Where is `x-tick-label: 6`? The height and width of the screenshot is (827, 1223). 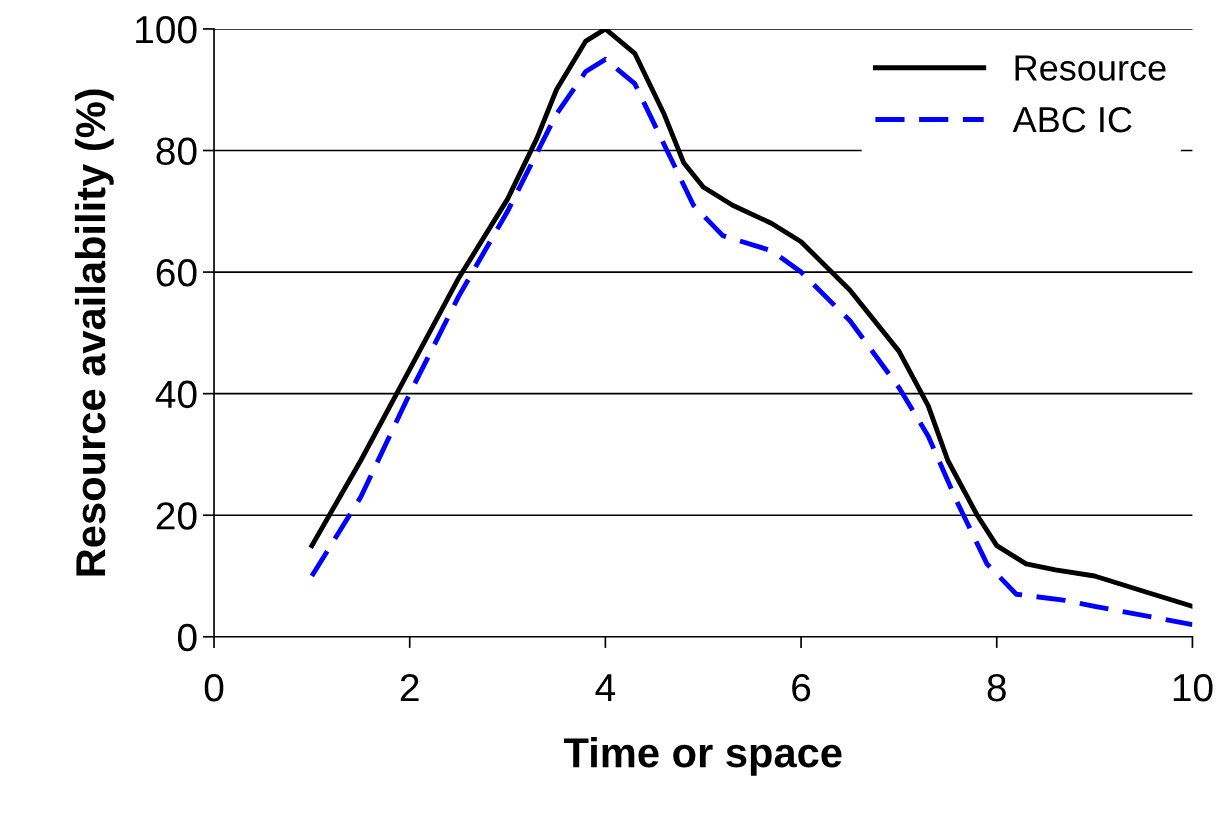 x-tick-label: 6 is located at coordinates (801, 687).